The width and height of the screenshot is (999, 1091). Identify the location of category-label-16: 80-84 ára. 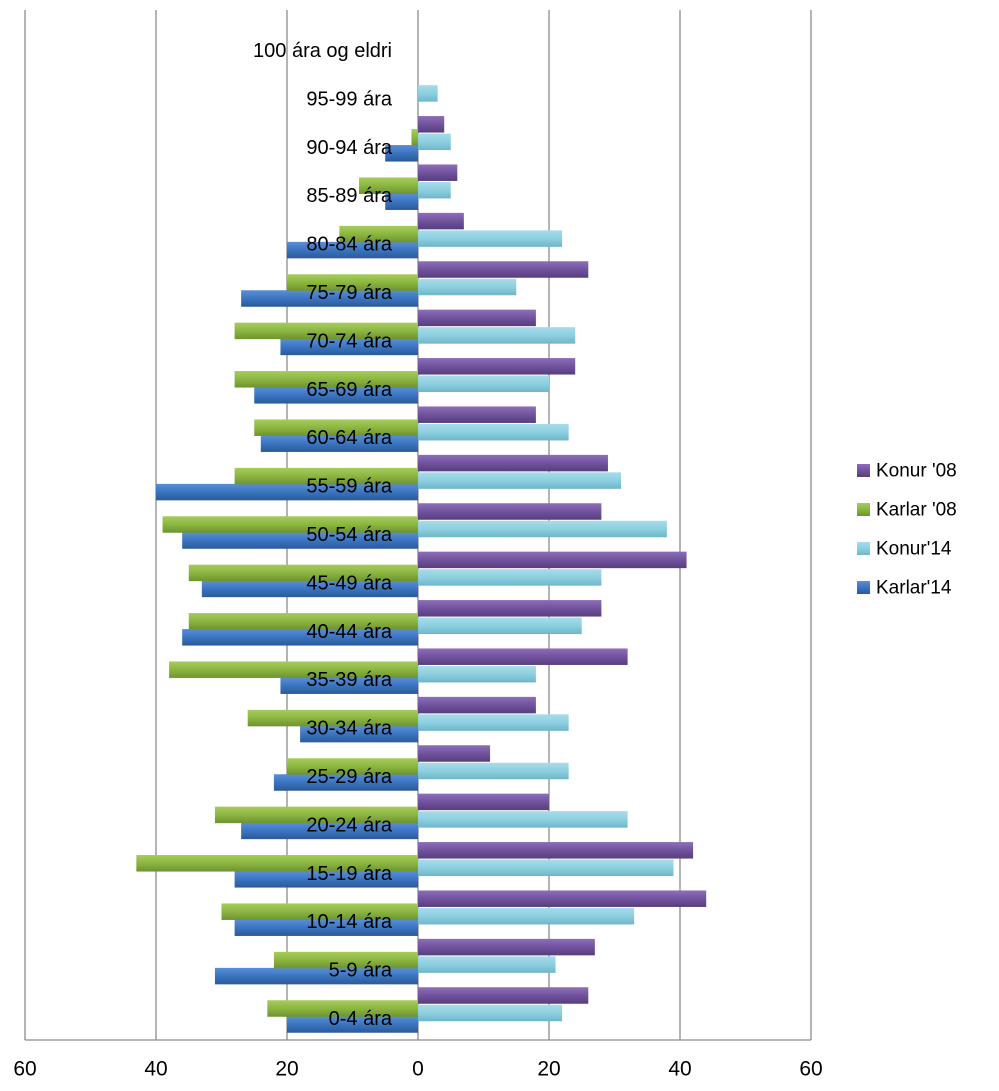
(349, 245).